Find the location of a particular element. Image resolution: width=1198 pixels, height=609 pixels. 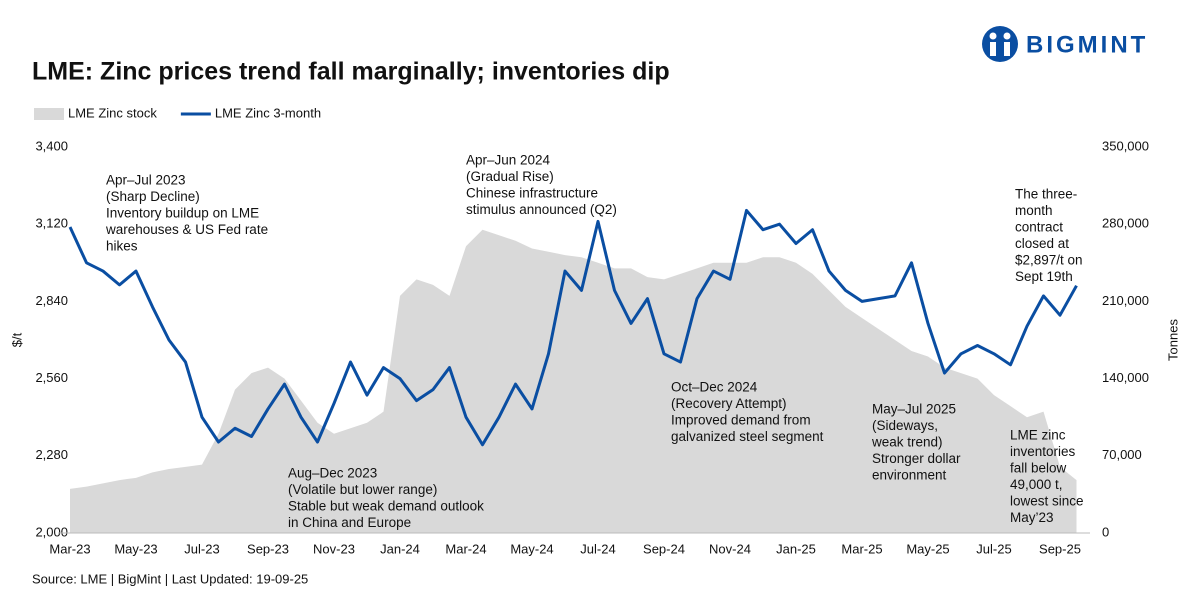

annotation: Chinese infrastructure is located at coordinates (532, 193).